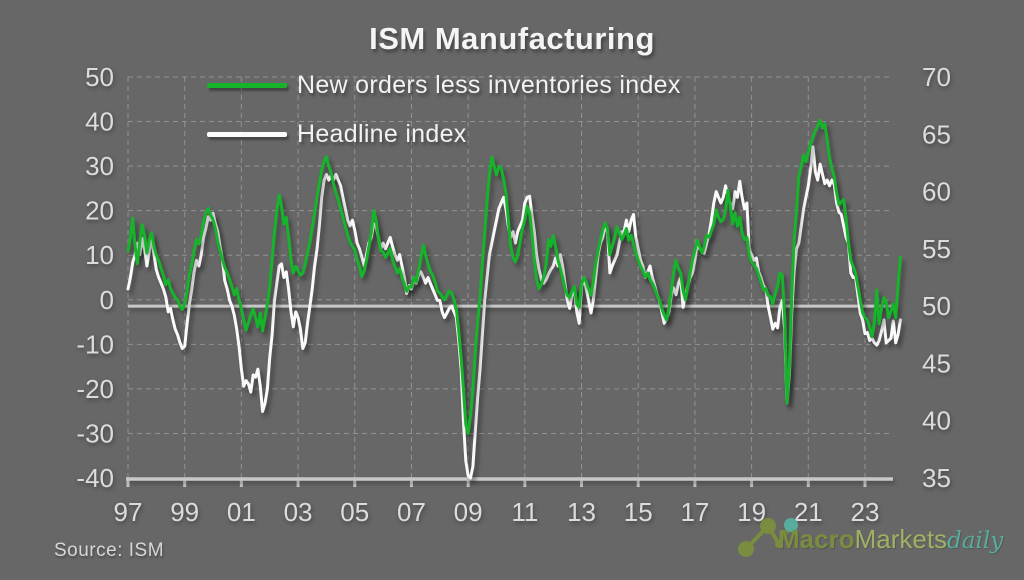  I want to click on left-axis-label: 50, so click(99, 77).